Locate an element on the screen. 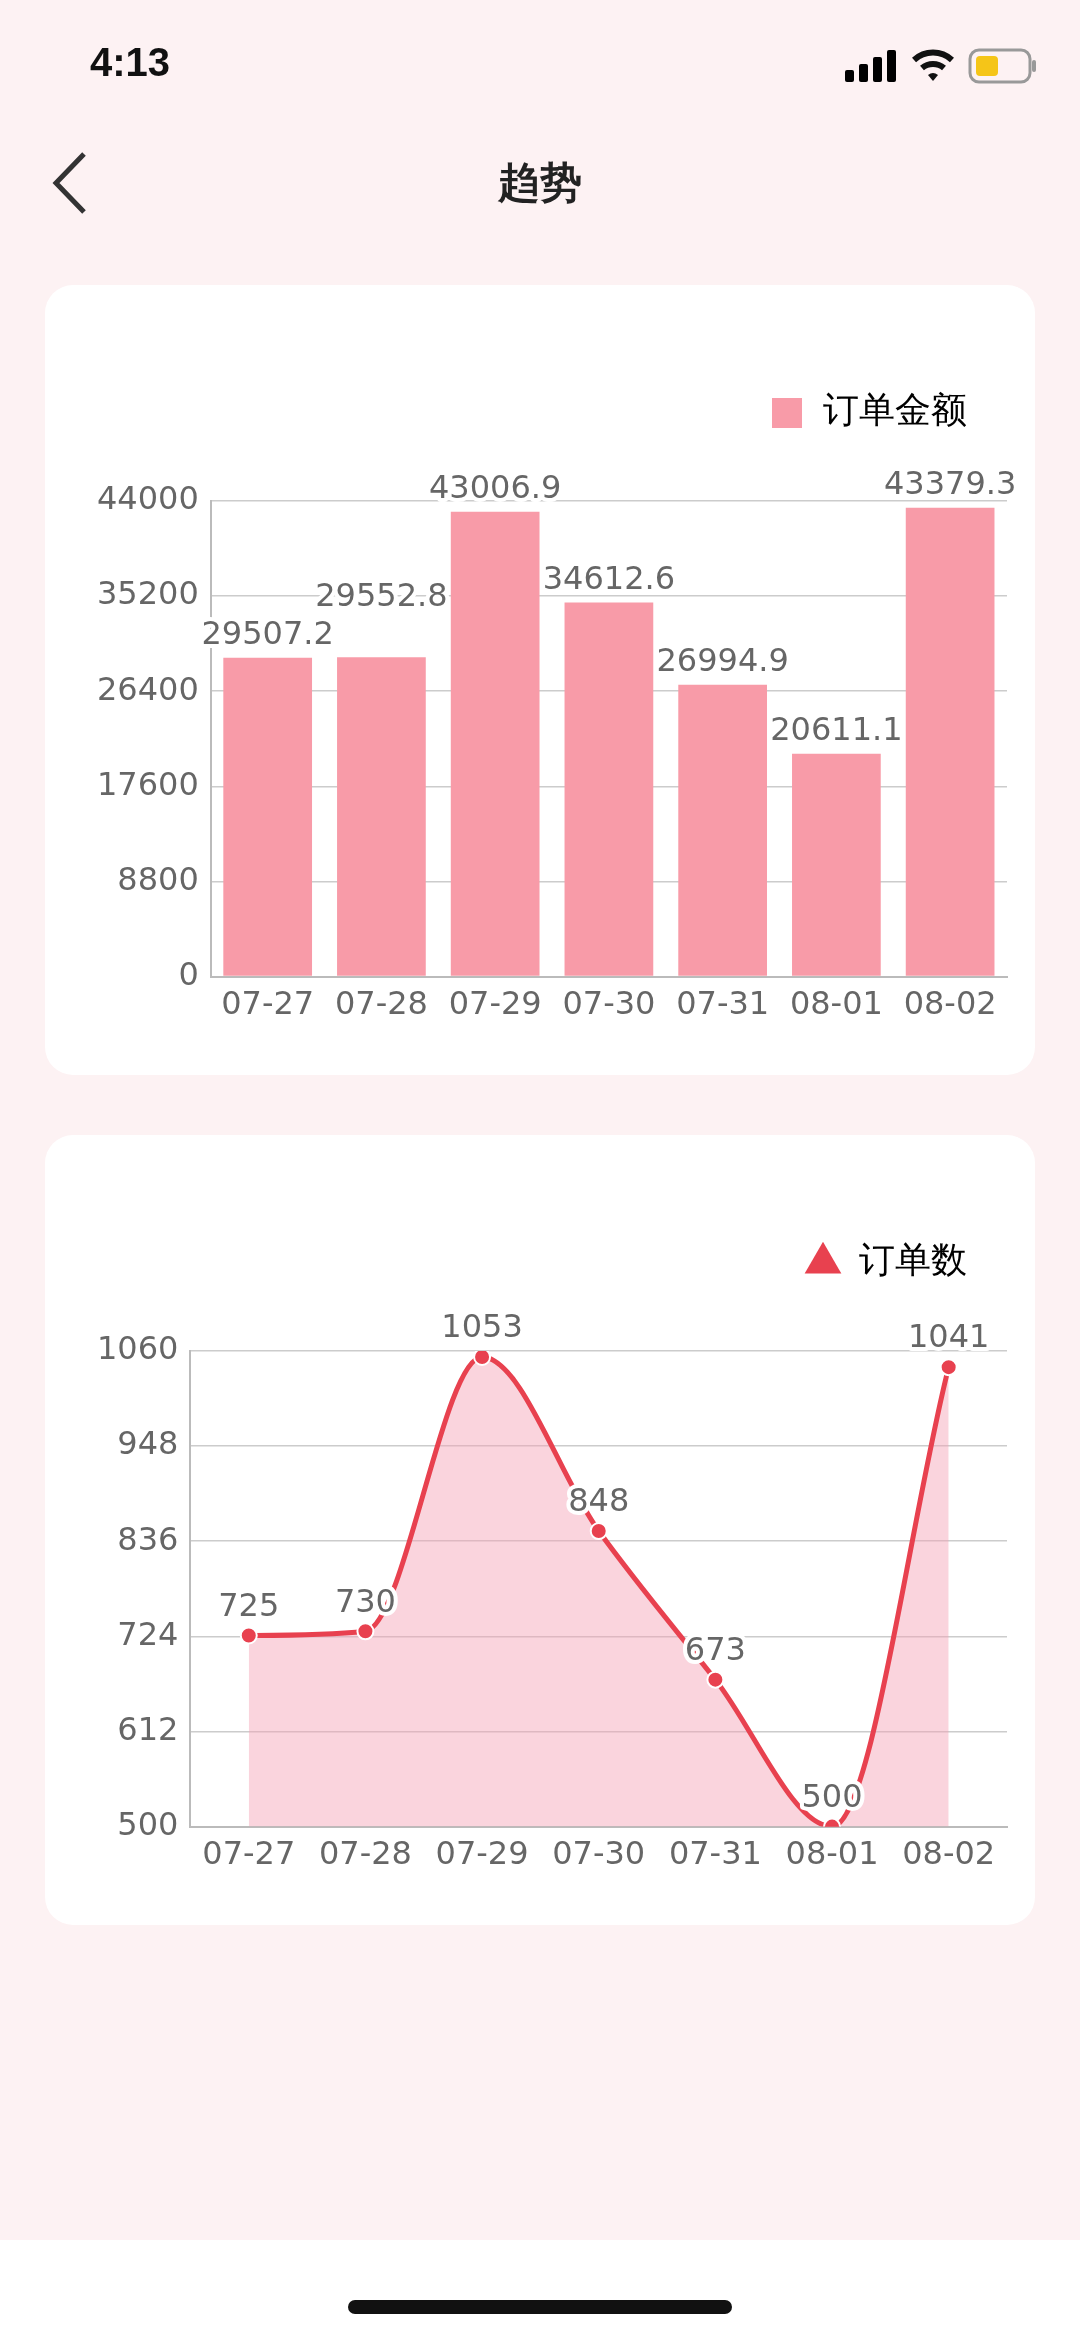 This screenshot has height=2339, width=1080. data-label: 1053 is located at coordinates (482, 1326).